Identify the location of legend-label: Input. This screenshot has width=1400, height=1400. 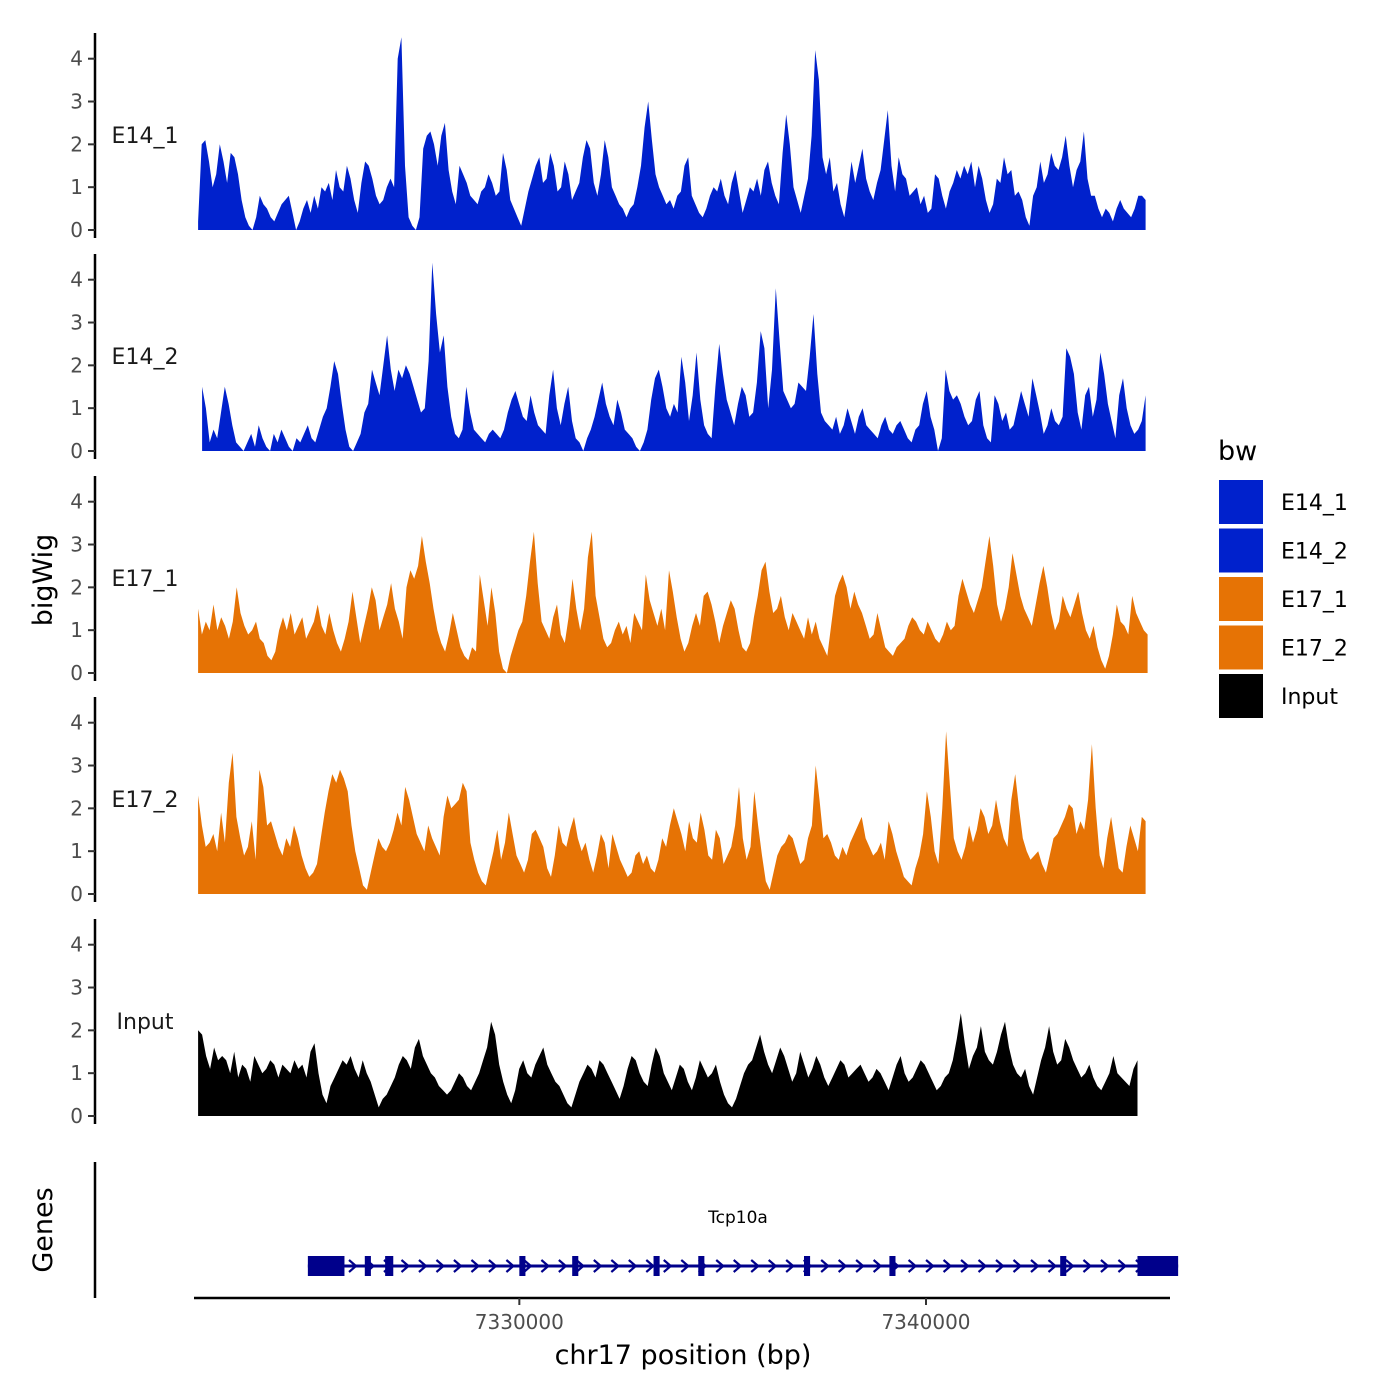
(1309, 697).